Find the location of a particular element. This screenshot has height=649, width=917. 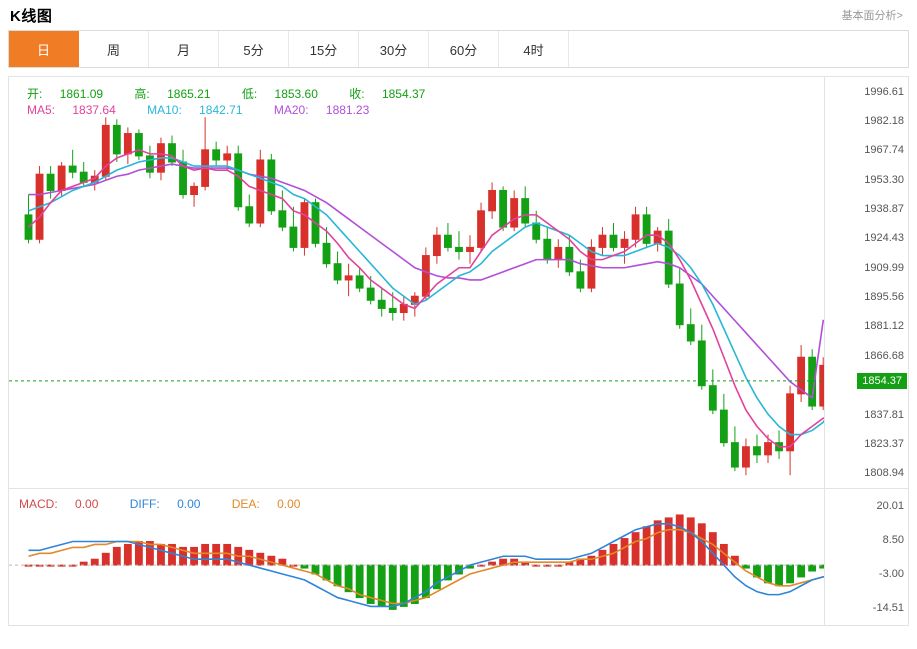

tab-label: 月 is located at coordinates (183, 50).